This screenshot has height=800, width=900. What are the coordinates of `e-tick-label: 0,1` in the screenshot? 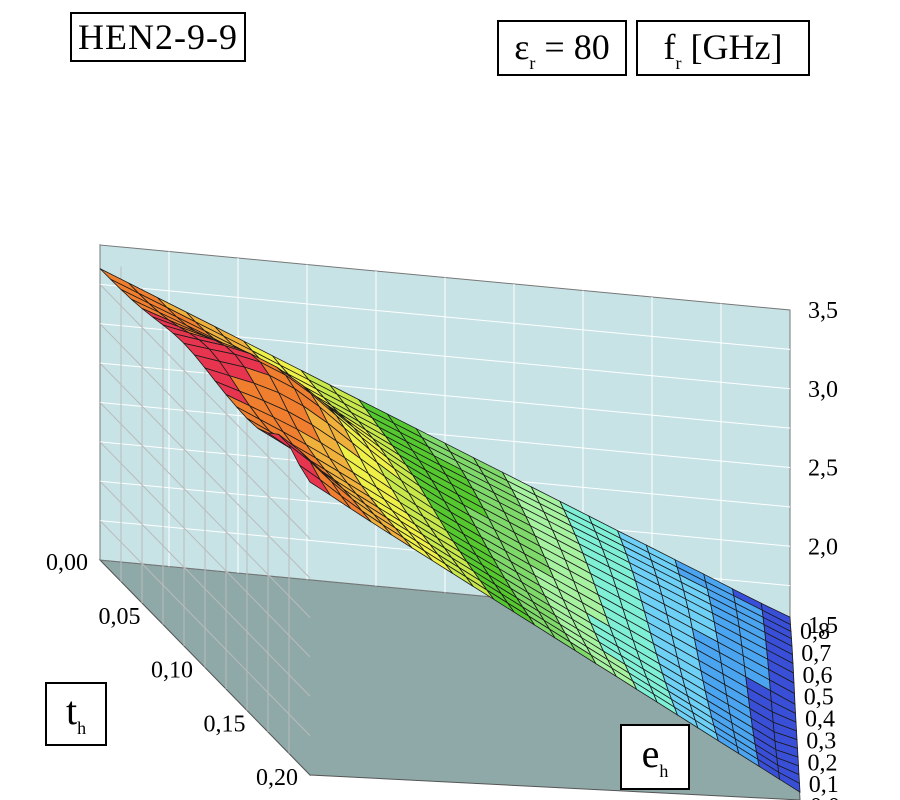 It's located at (824, 785).